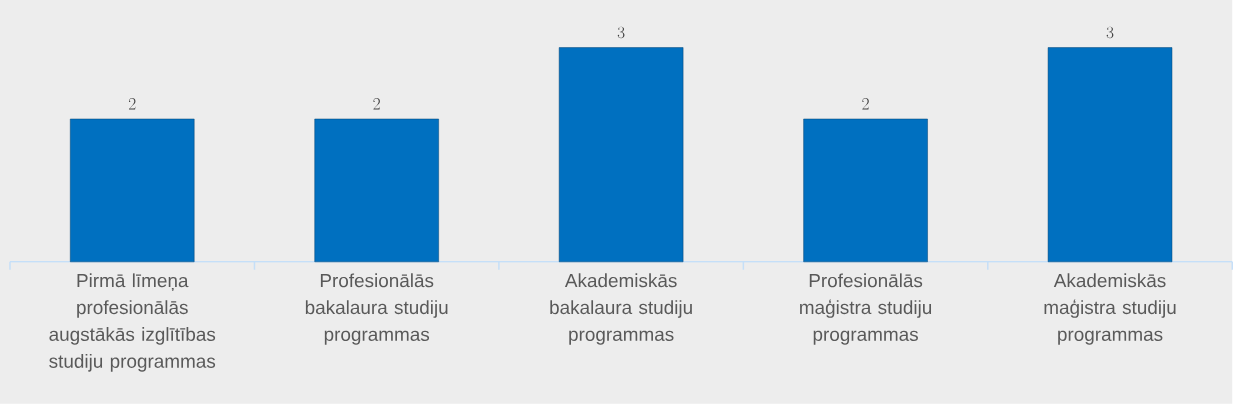  What do you see at coordinates (1110, 309) in the screenshot?
I see `x-tick-label: Akademiskās maģistra studiju programmas` at bounding box center [1110, 309].